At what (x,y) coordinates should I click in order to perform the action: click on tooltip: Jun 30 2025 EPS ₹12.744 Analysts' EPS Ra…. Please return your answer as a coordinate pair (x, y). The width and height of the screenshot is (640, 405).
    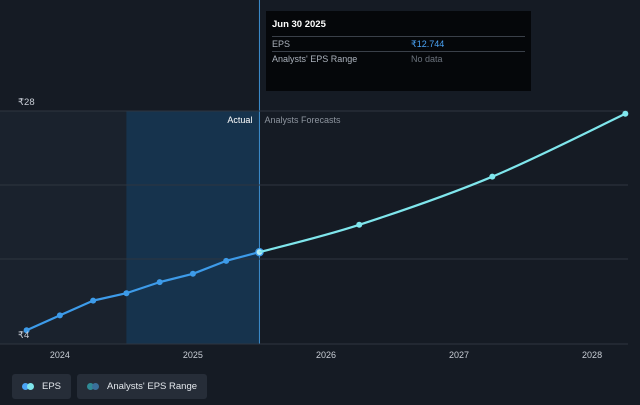
    Looking at the image, I should click on (398, 51).